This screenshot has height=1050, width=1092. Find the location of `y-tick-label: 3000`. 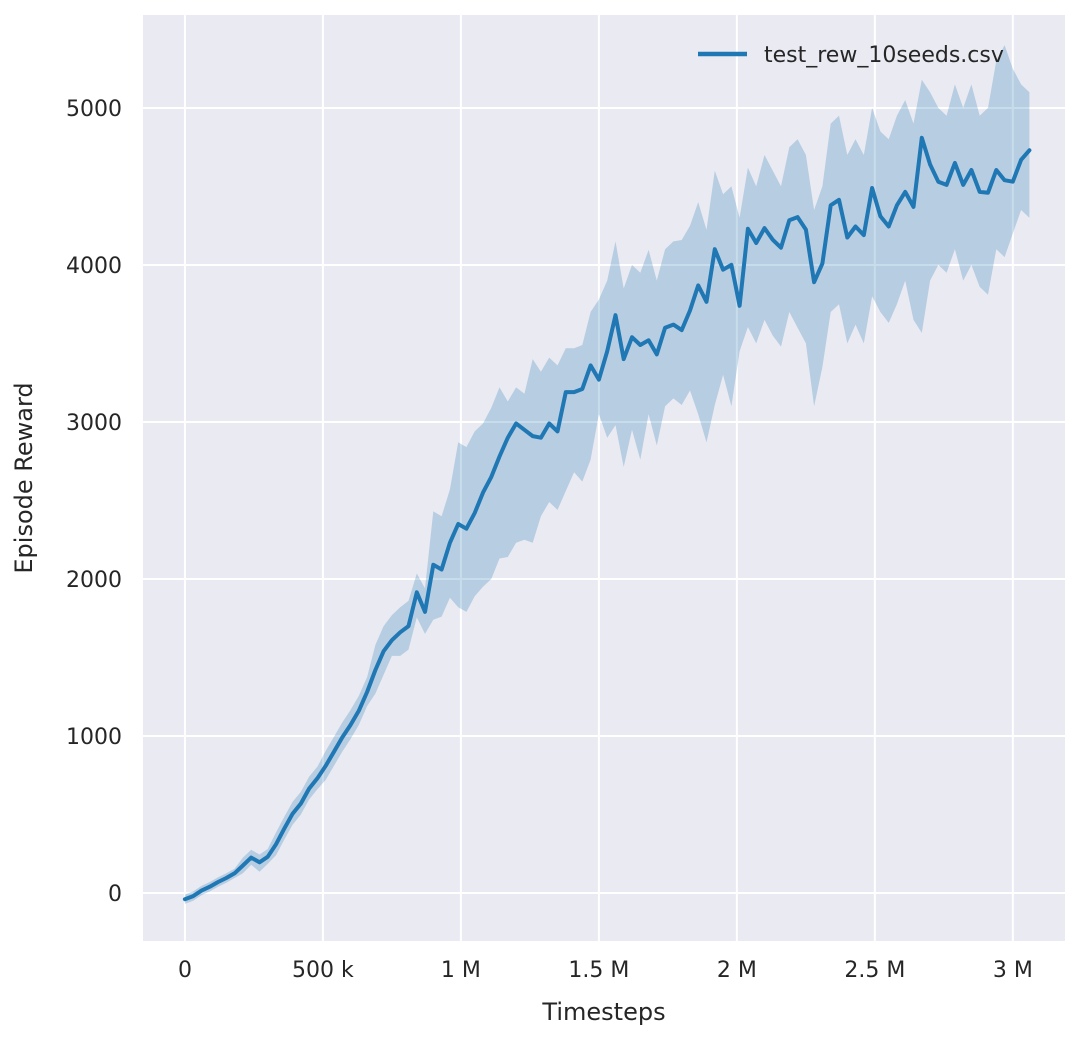

y-tick-label: 3000 is located at coordinates (94, 423).